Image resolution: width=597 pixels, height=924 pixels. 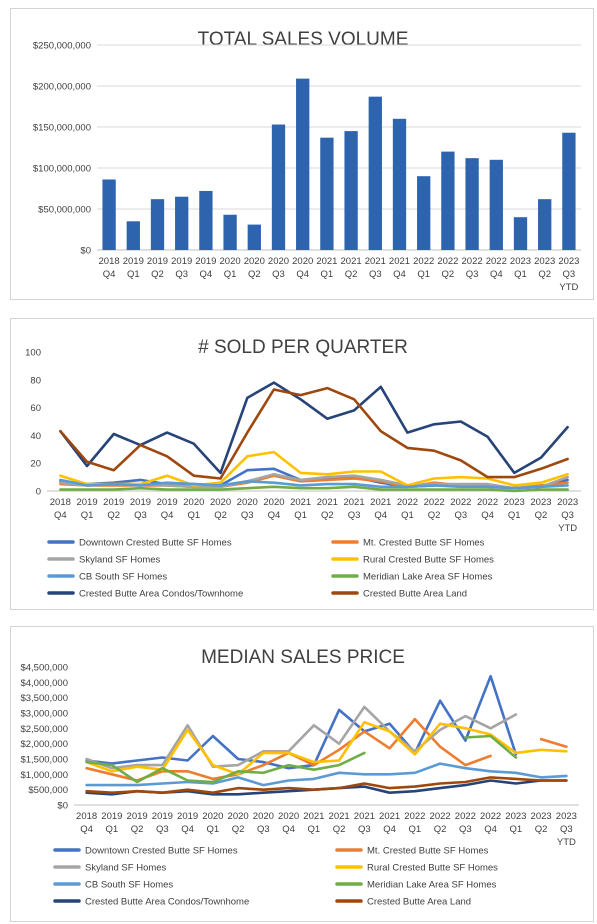 I want to click on legend-label: Skyland SF Homes, so click(x=120, y=560).